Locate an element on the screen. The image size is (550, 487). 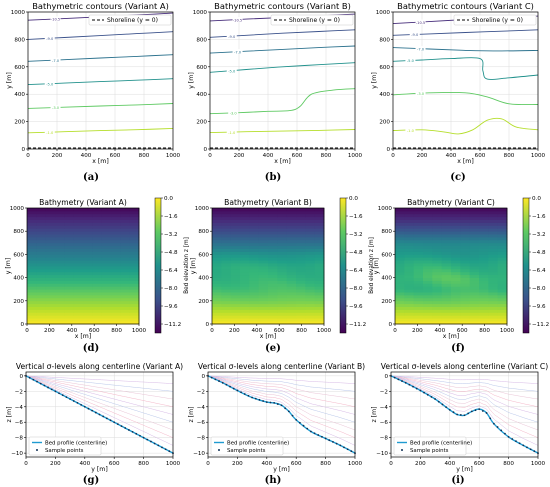
x-axis-label: y [m] is located at coordinates (464, 469).